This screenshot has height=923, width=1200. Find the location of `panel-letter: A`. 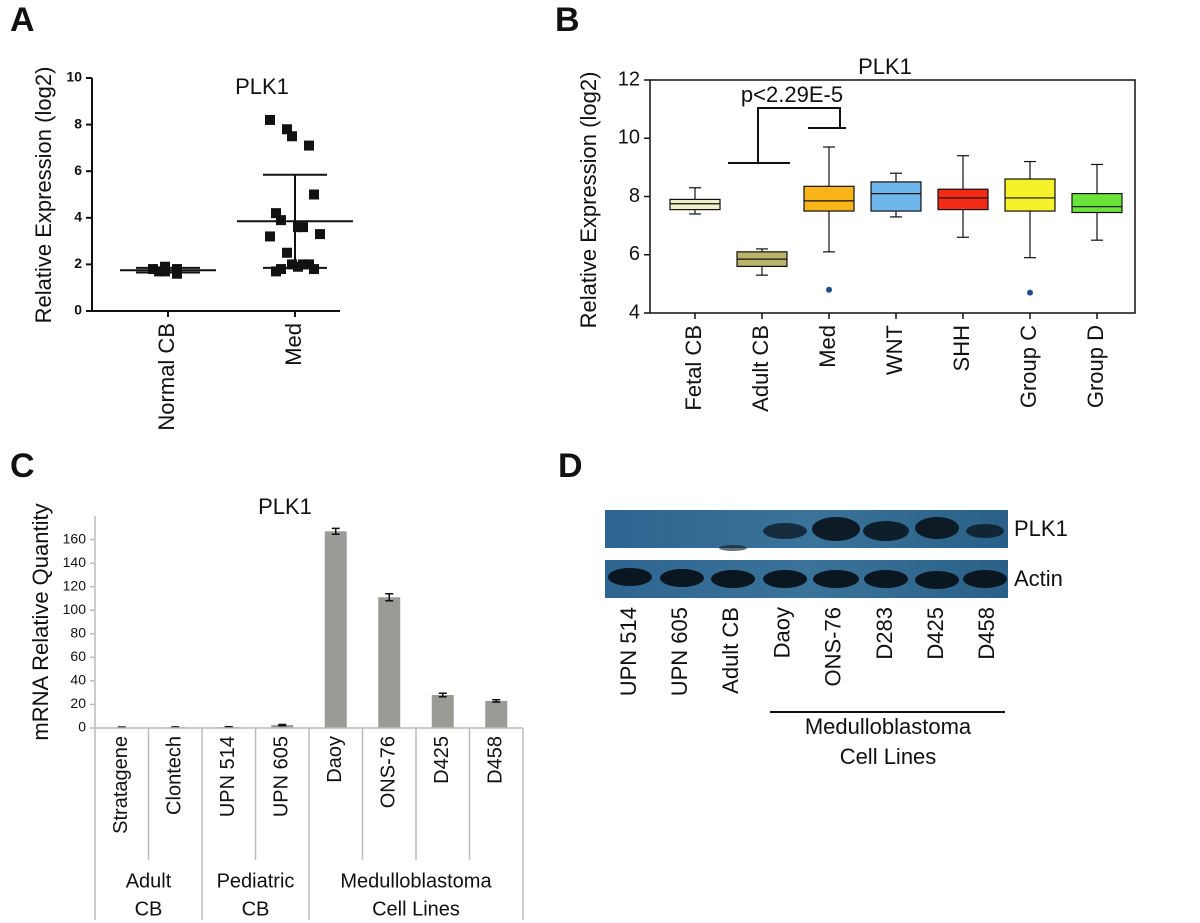

panel-letter: A is located at coordinates (22, 20).